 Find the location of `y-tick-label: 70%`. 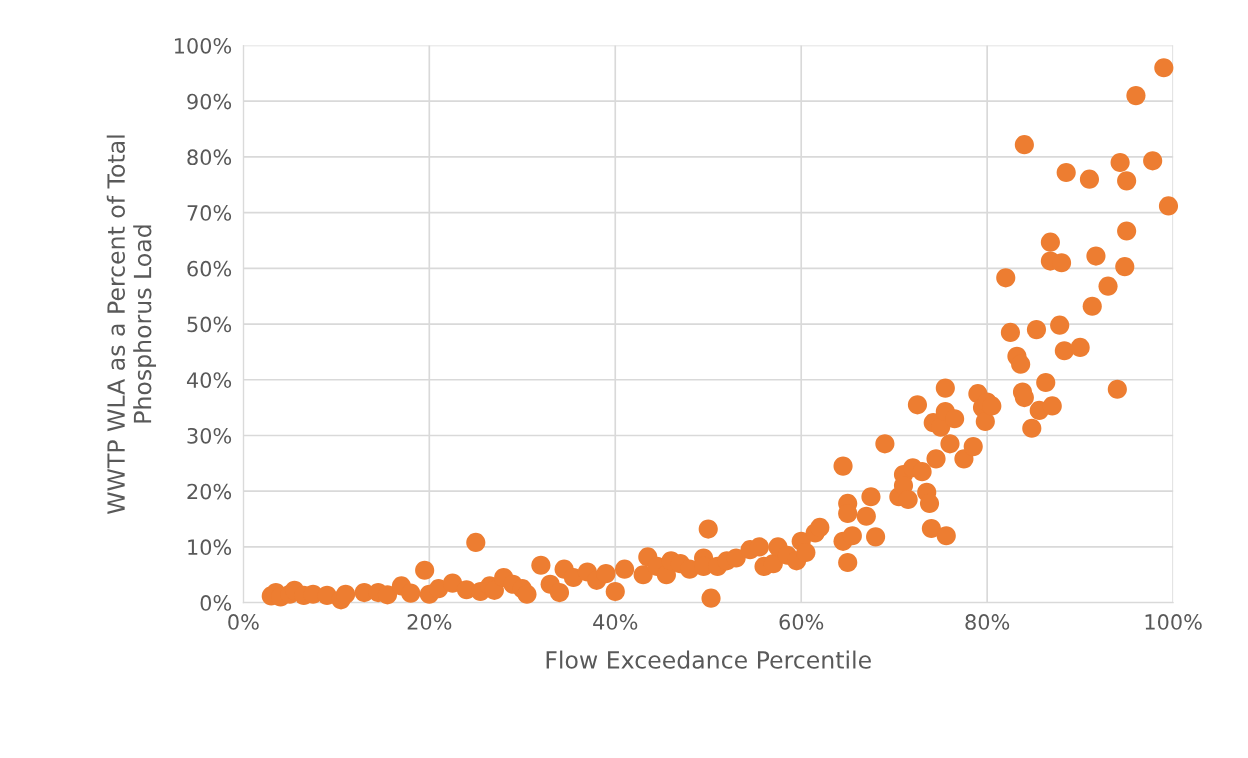

y-tick-label: 70% is located at coordinates (209, 213).